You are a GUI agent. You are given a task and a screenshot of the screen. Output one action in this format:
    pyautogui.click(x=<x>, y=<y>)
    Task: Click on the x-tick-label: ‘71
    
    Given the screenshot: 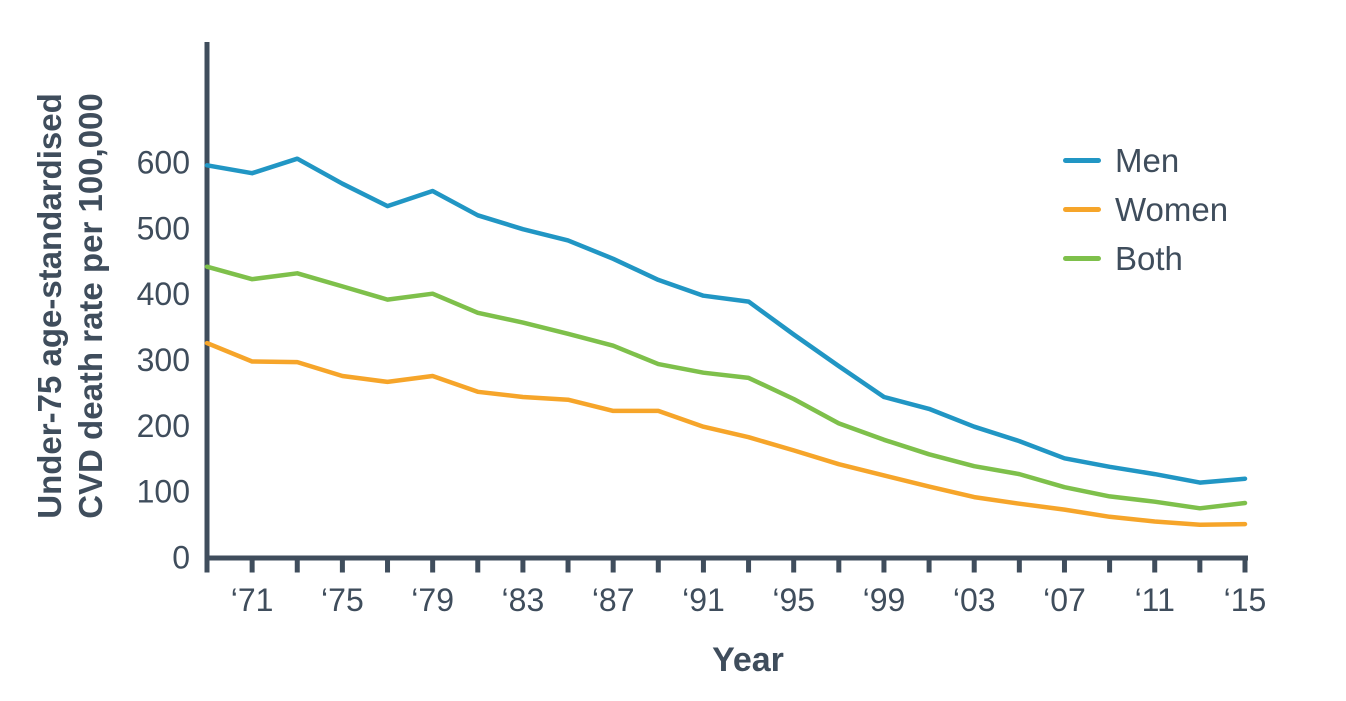 What is the action you would take?
    pyautogui.click(x=252, y=600)
    